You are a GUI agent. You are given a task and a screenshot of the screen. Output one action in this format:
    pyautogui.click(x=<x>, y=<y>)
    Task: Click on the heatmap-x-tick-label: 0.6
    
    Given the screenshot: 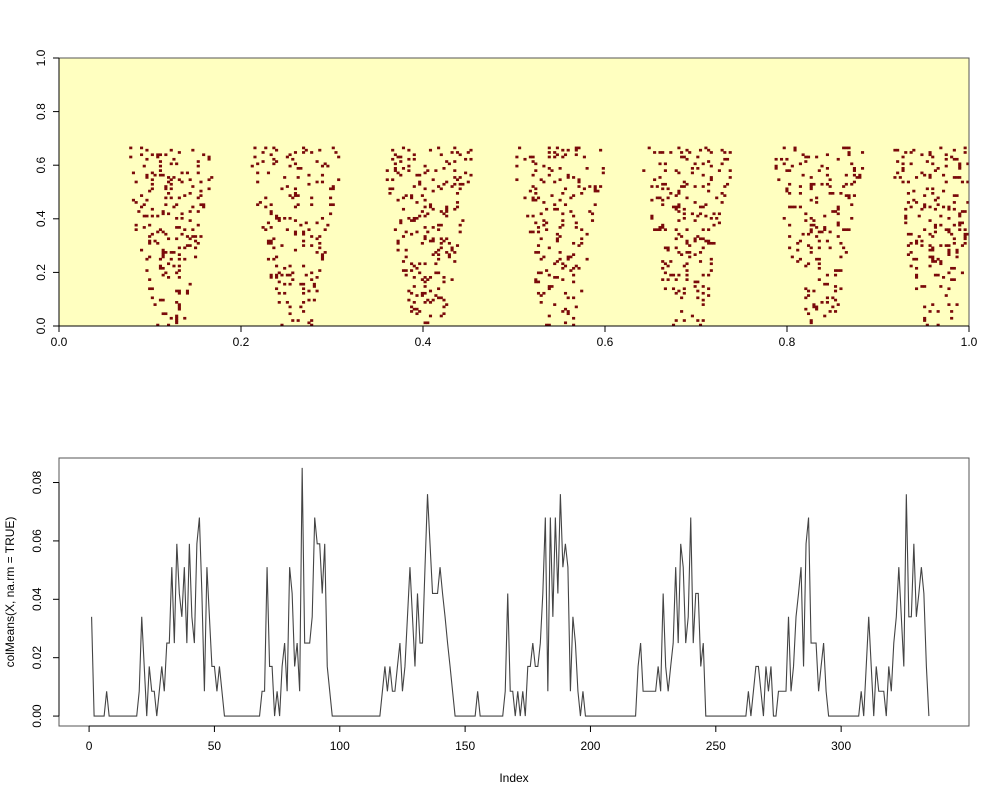 What is the action you would take?
    pyautogui.click(x=605, y=342)
    